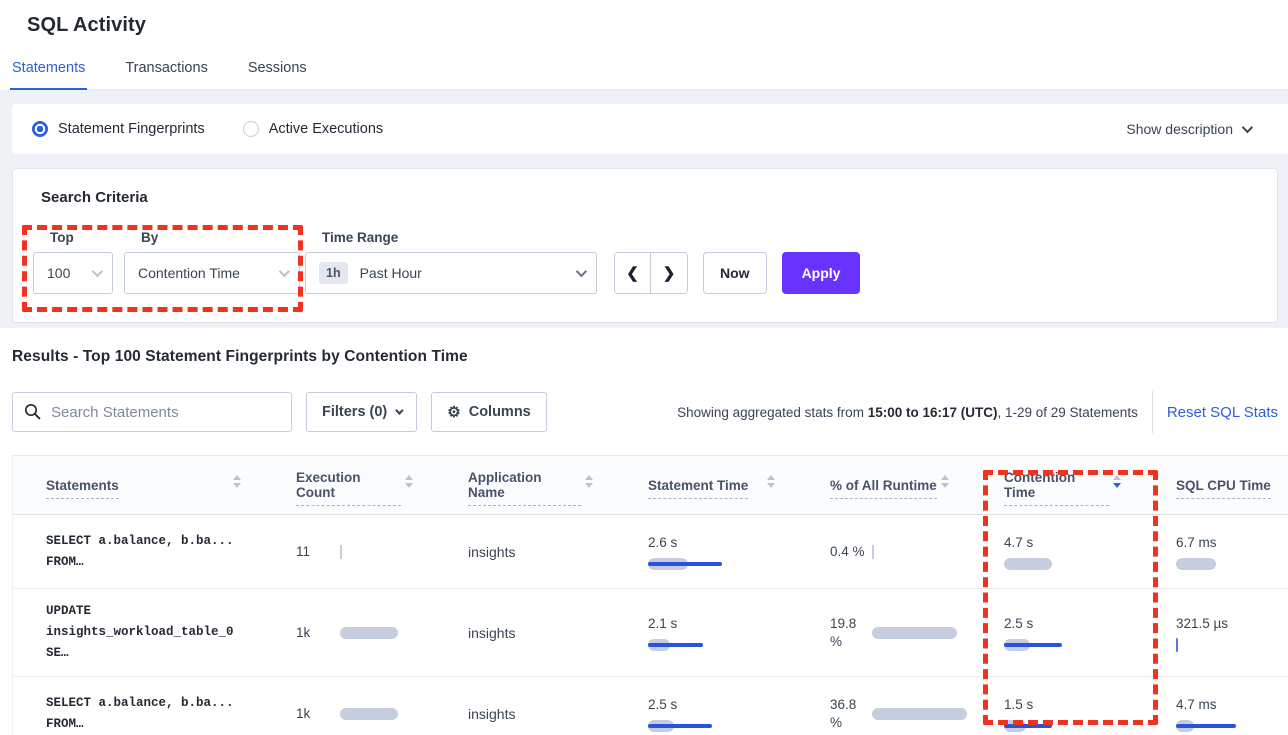  Describe the element at coordinates (669, 273) in the screenshot. I see `next-time-button: ❯` at that location.